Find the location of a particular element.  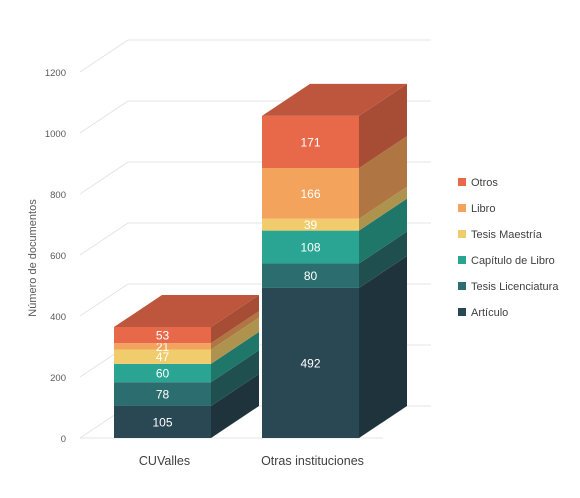

x-axis-categories: CUValles Otras instituciones is located at coordinates (251, 461).